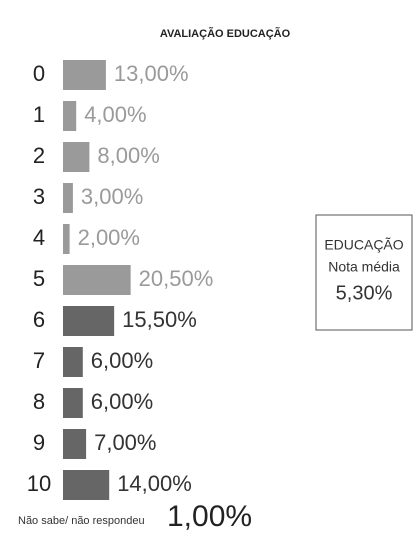 The image size is (420, 534). Describe the element at coordinates (39, 155) in the screenshot. I see `category-label: 2` at that location.